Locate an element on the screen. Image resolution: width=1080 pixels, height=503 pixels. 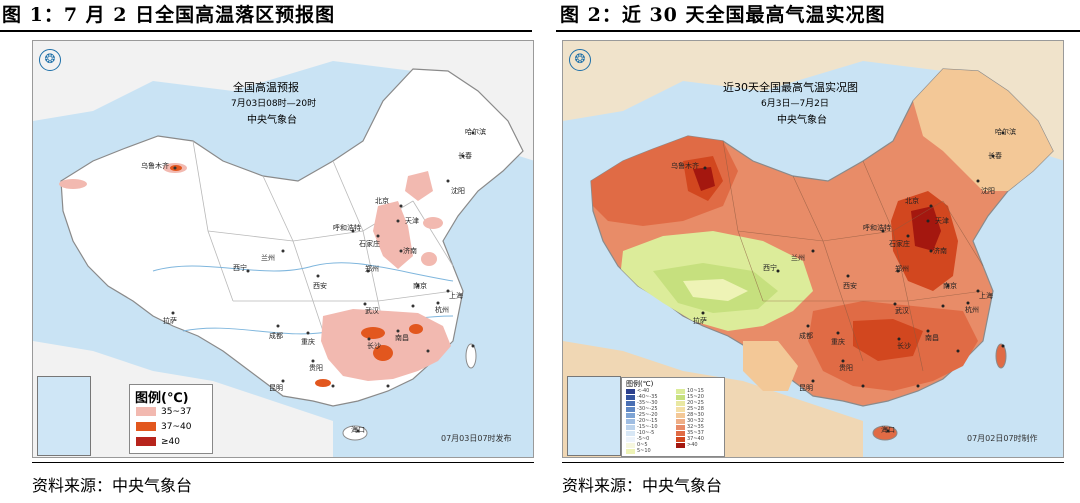
temp-zone-plateau-peak is located at coordinates (715, 290).